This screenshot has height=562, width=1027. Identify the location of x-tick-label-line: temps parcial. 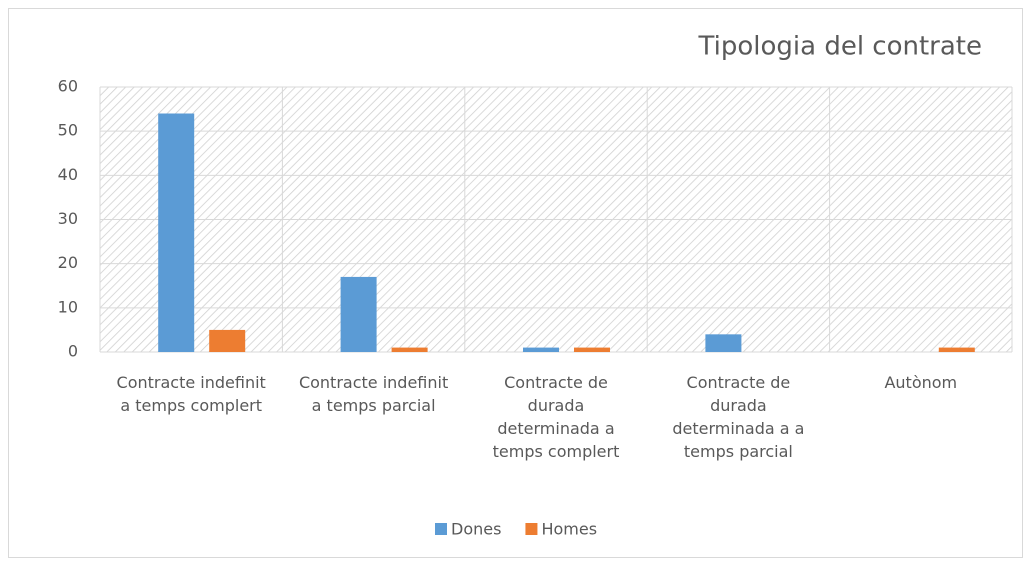
(738, 451).